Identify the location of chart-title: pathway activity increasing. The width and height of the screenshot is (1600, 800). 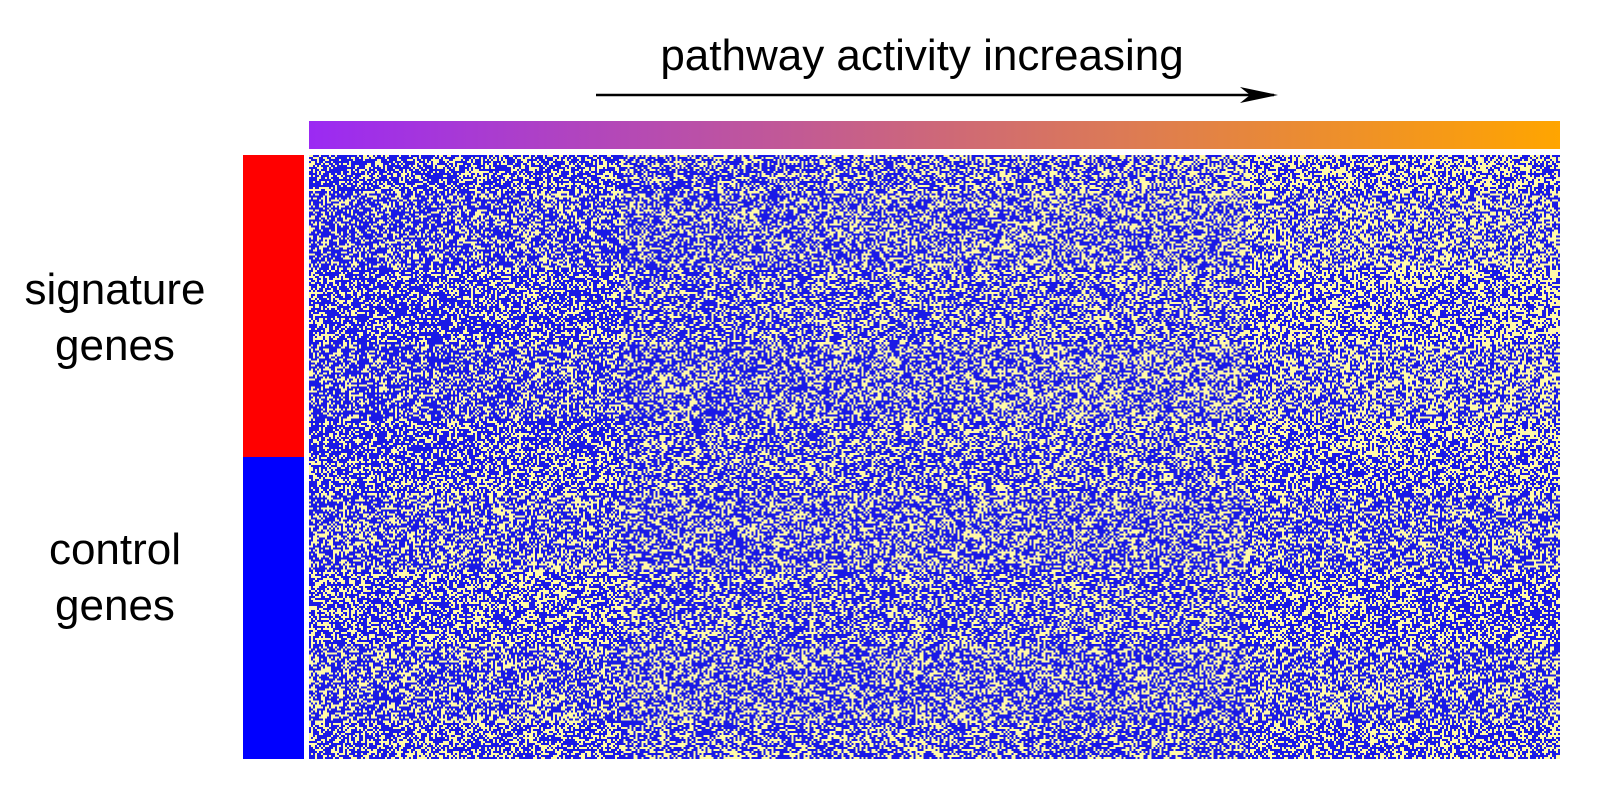
(922, 55).